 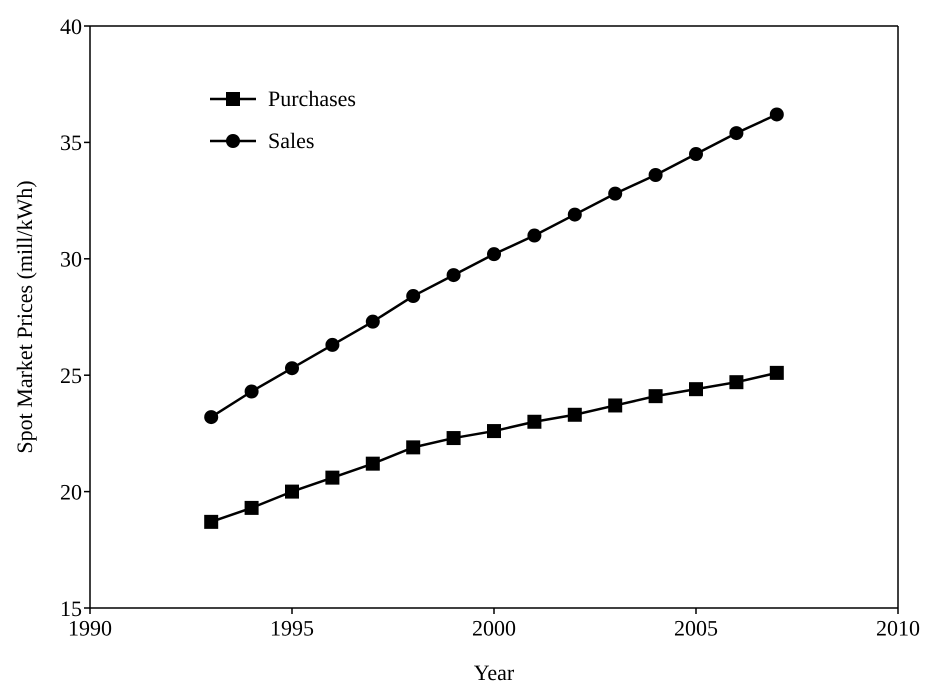 I want to click on x-tick-label: 1995, so click(x=292, y=628).